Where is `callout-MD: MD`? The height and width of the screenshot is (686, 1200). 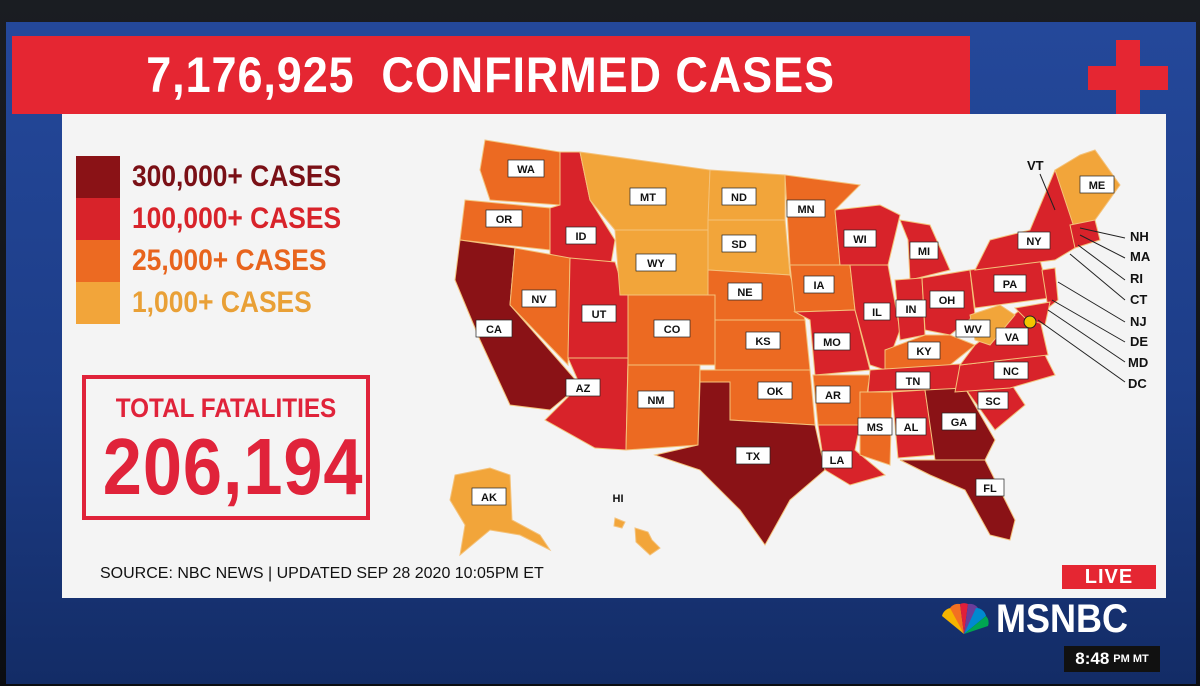 callout-MD: MD is located at coordinates (1138, 362).